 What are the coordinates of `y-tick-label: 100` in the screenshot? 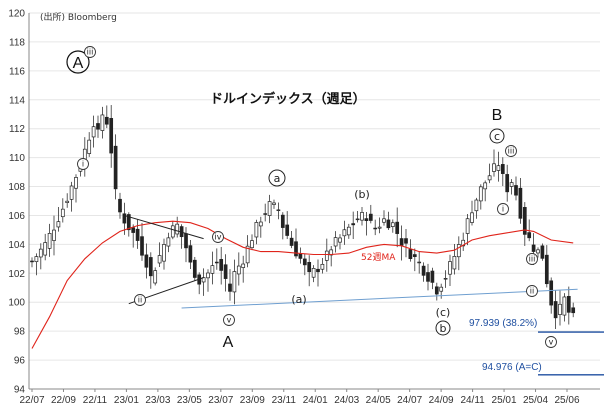 It's located at (16, 303).